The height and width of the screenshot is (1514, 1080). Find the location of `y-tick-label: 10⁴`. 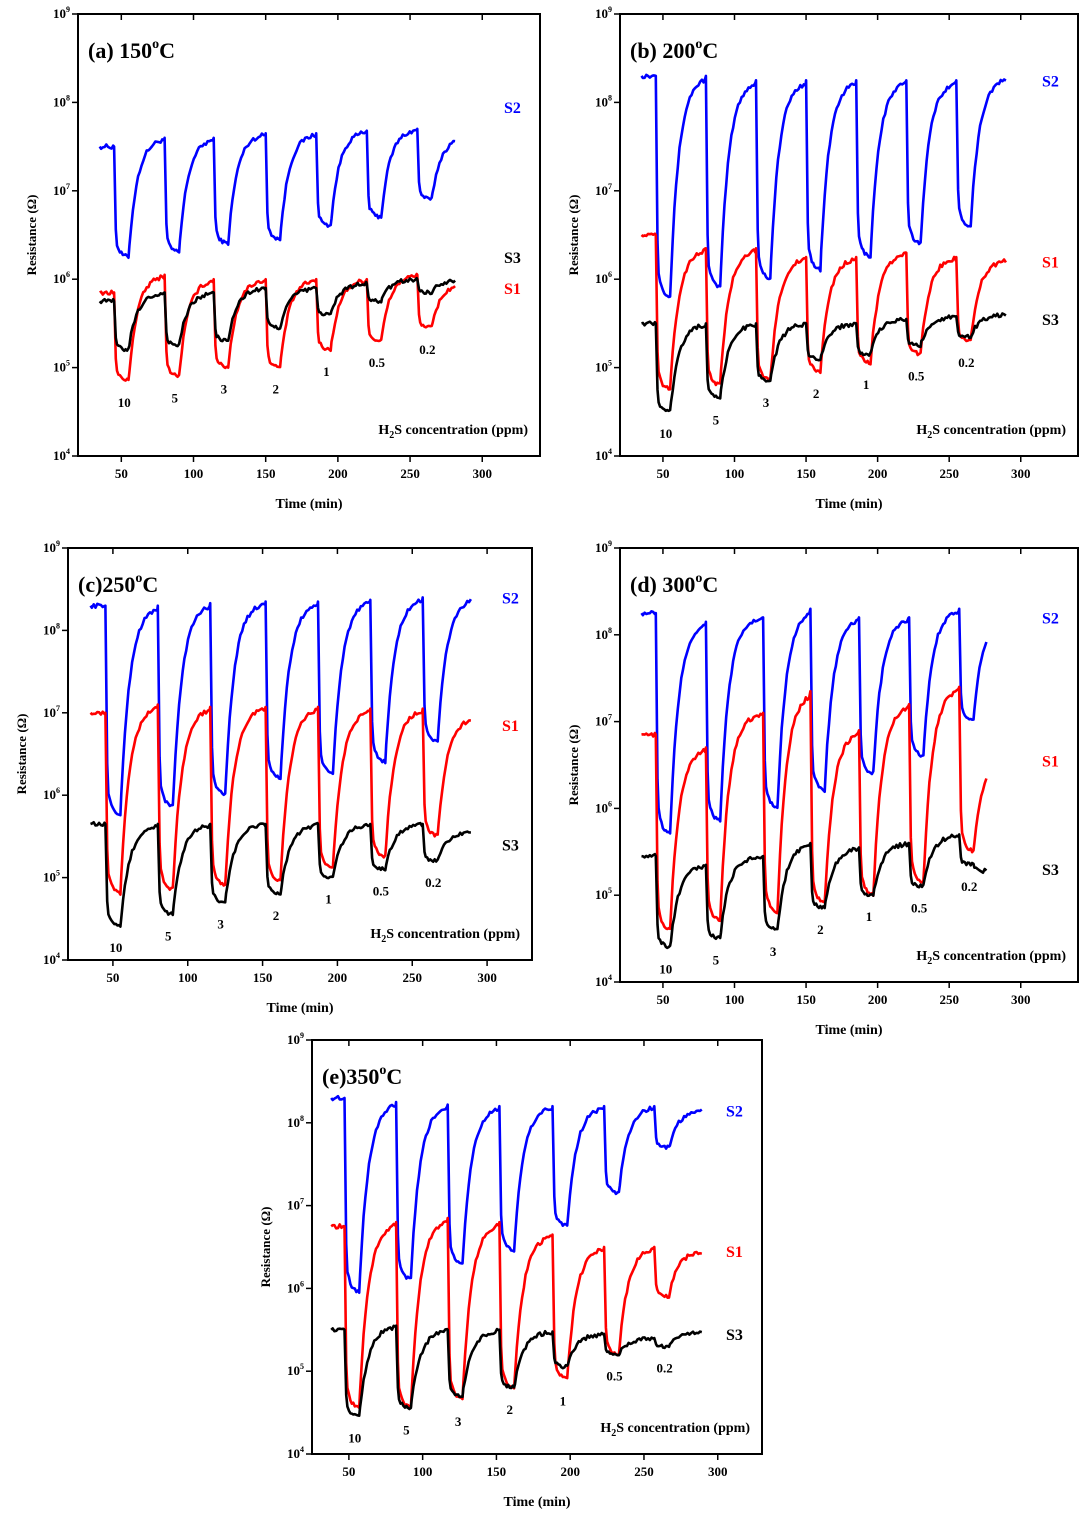

y-tick-label: 10⁴ is located at coordinates (603, 981).